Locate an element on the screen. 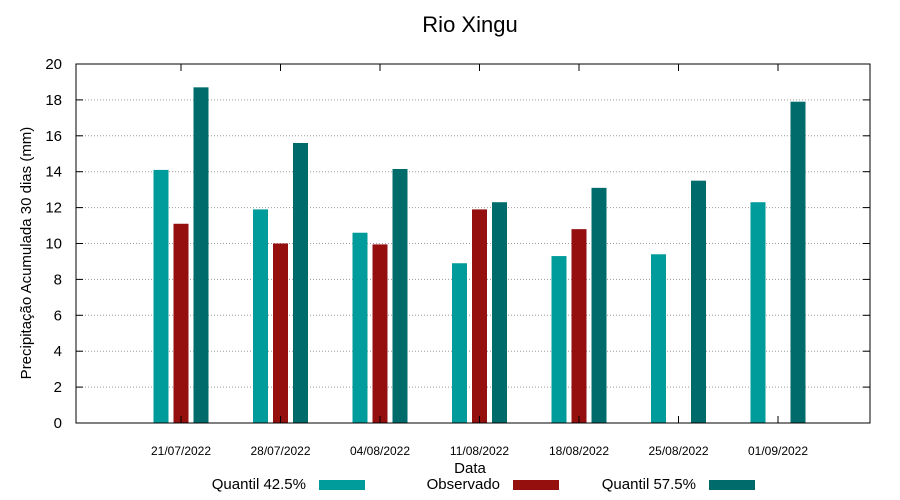 This screenshot has height=500, width=900. y-tick-label: 10 is located at coordinates (53, 244).